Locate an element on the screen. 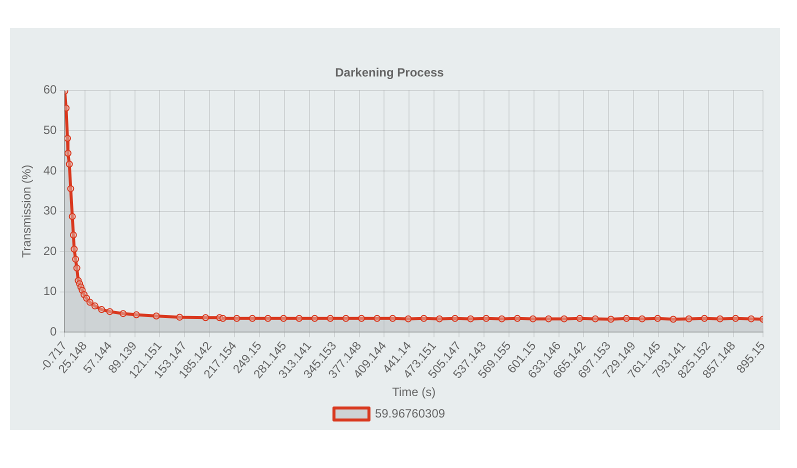 Image resolution: width=797 pixels, height=468 pixels. x-axis-title: Time (s) is located at coordinates (414, 392).